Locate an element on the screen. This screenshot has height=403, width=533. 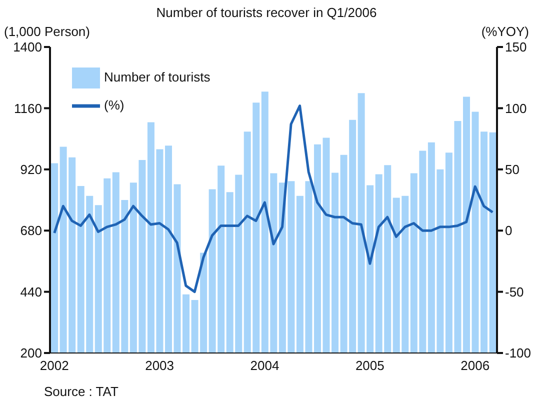
y-tick-label: 920 is located at coordinates (31, 170).